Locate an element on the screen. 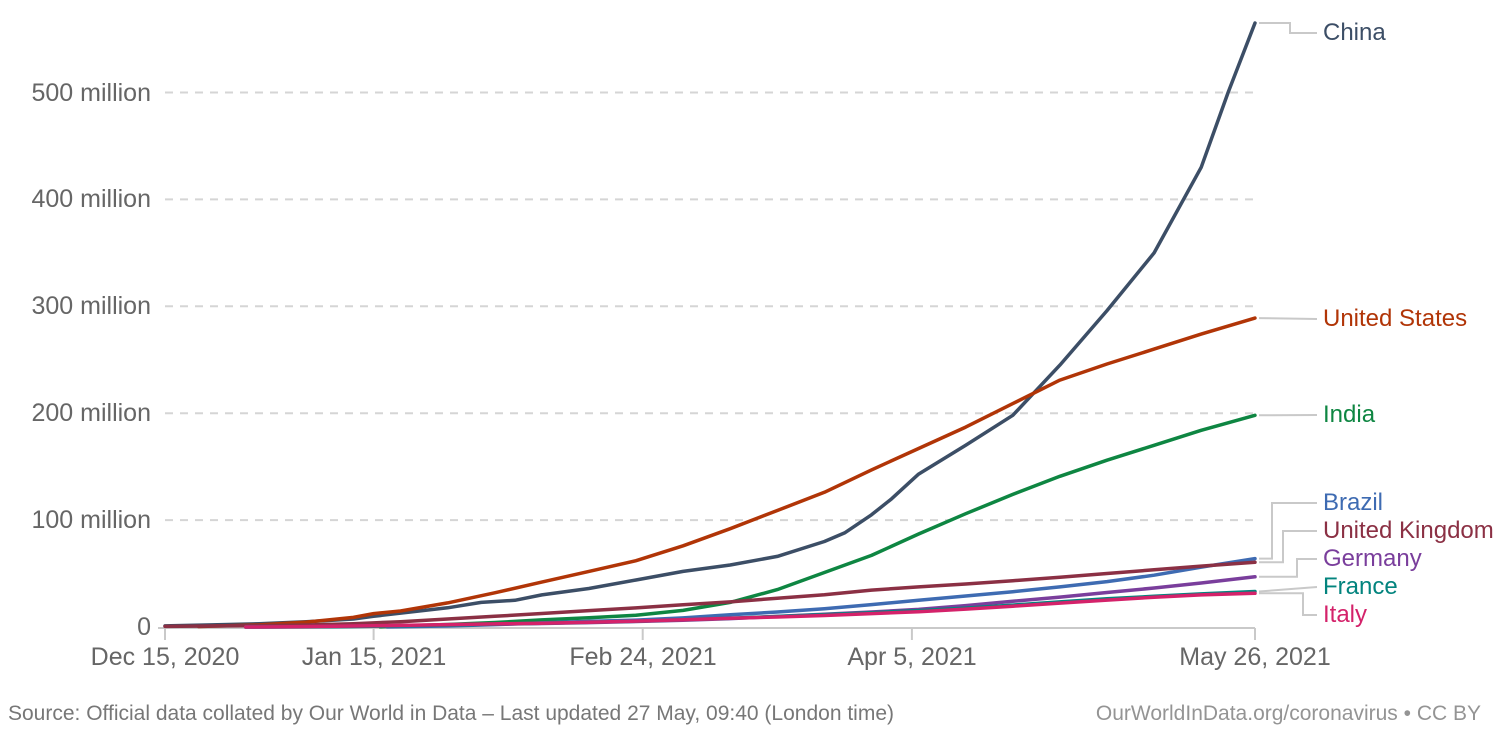 The height and width of the screenshot is (739, 1509). label-connector-china is located at coordinates (1288, 28).